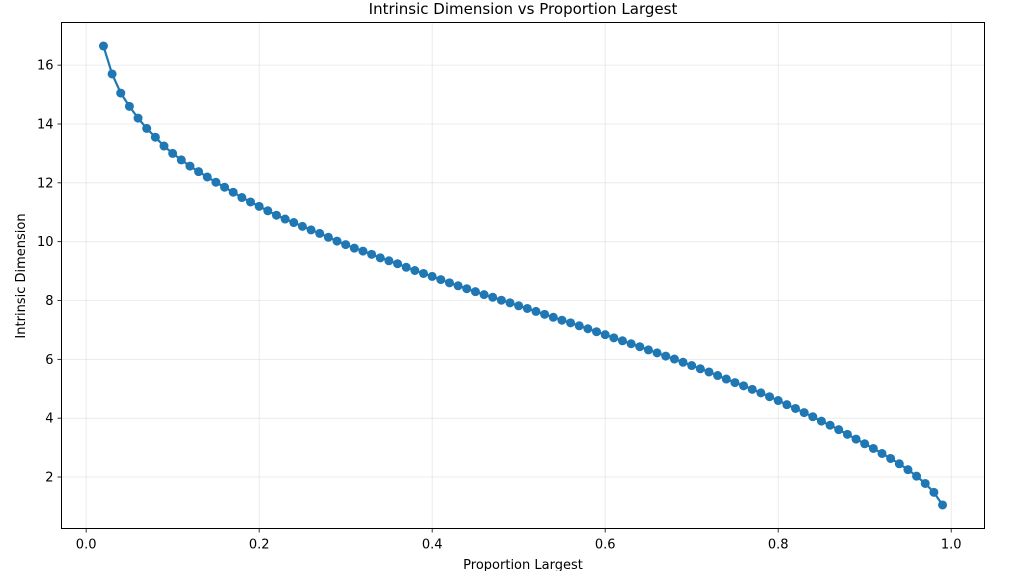 This screenshot has height=575, width=1015. What do you see at coordinates (45, 66) in the screenshot?
I see `y-tick-label: 16` at bounding box center [45, 66].